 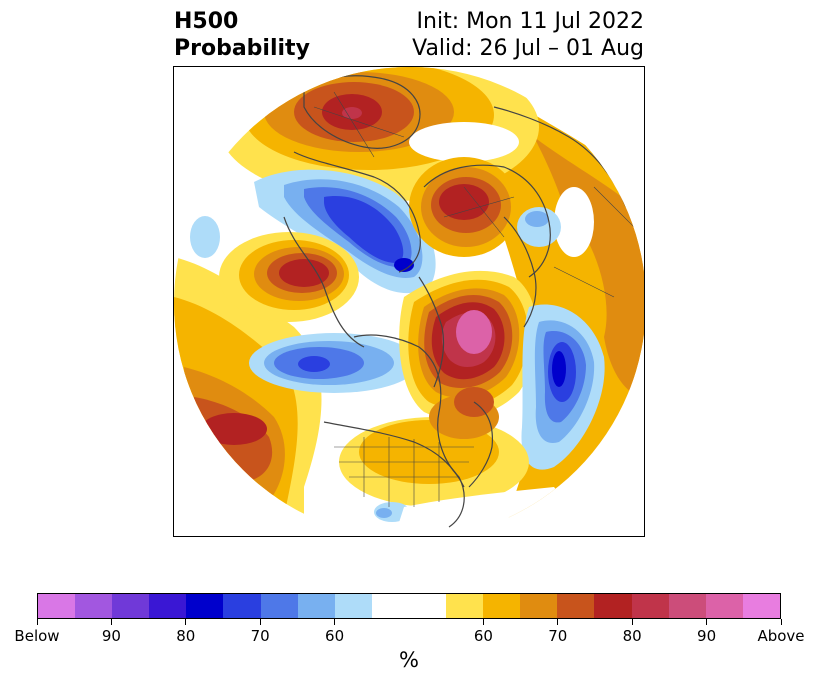 What do you see at coordinates (530, 21) in the screenshot?
I see `init-date: Init: Mon 11 Jul 2022` at bounding box center [530, 21].